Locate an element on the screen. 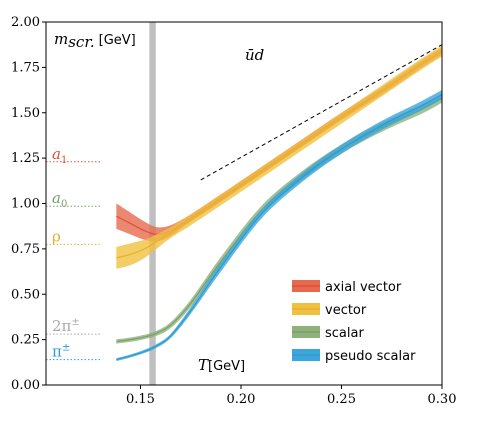 The image size is (479, 423). reference-level-label-1: a0 is located at coordinates (59, 199).